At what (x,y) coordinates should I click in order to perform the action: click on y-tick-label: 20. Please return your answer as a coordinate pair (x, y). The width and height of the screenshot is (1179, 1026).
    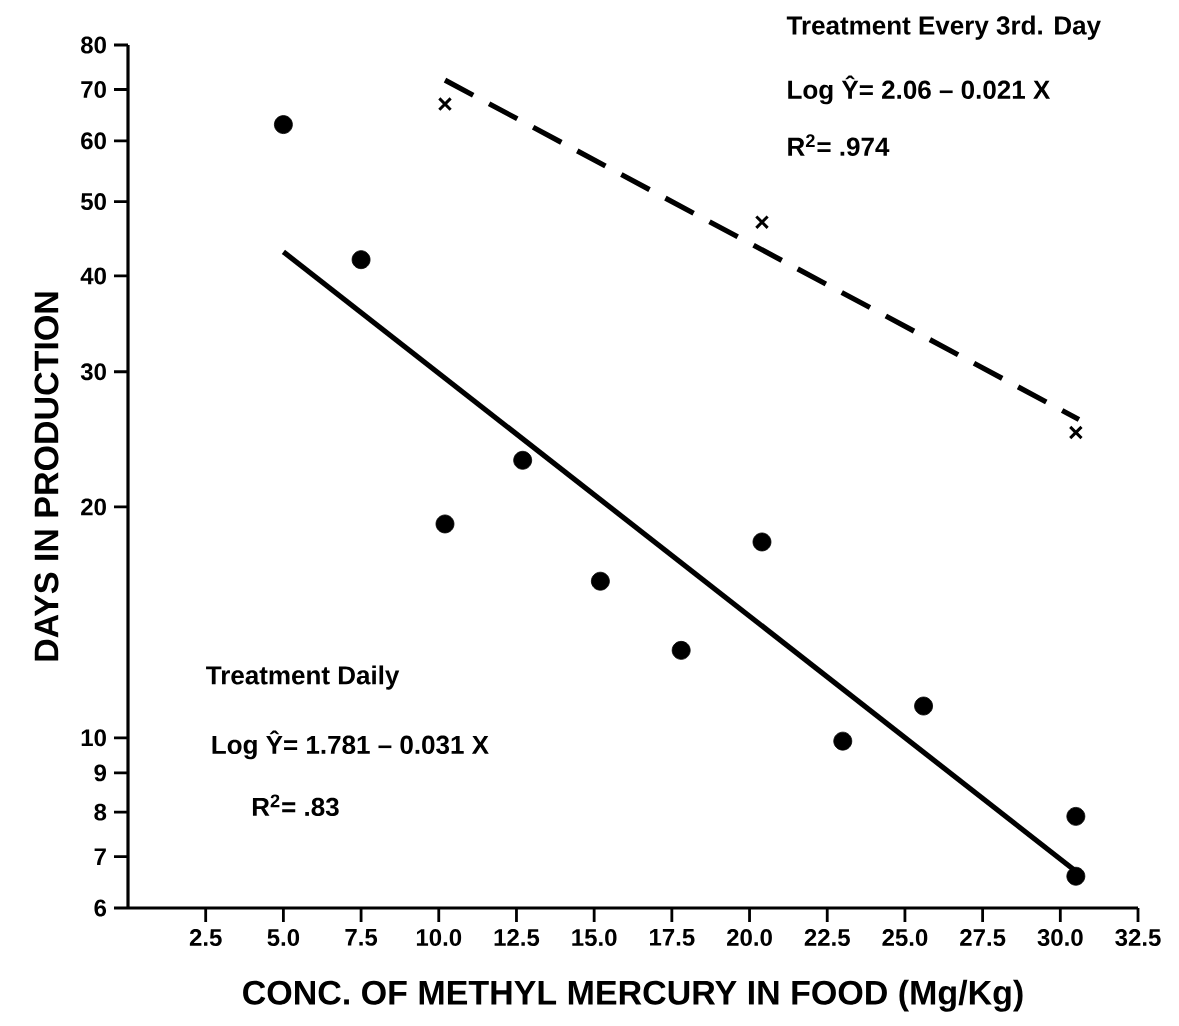
    Looking at the image, I should click on (93, 507).